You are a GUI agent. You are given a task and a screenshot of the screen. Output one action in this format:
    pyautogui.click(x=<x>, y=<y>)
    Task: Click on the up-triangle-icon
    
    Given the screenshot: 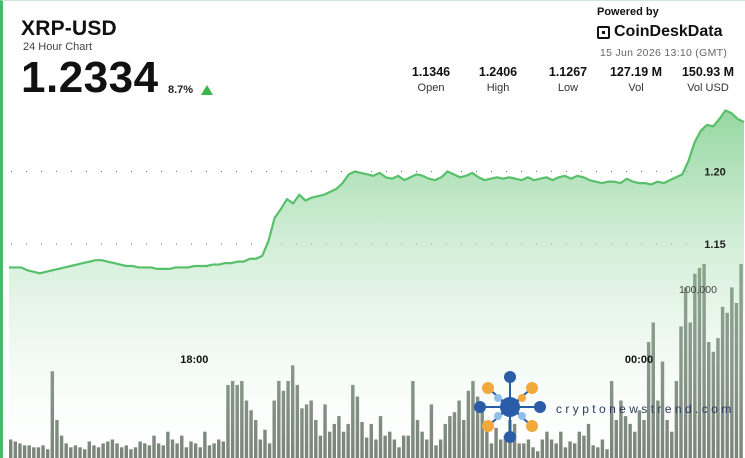 What is the action you would take?
    pyautogui.click(x=207, y=90)
    